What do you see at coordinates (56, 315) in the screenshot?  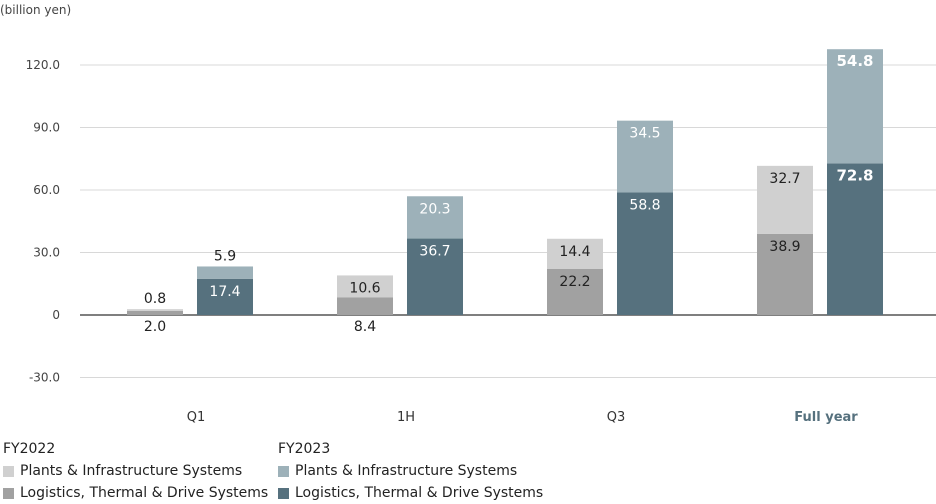 I see `y-tick-label: 0` at bounding box center [56, 315].